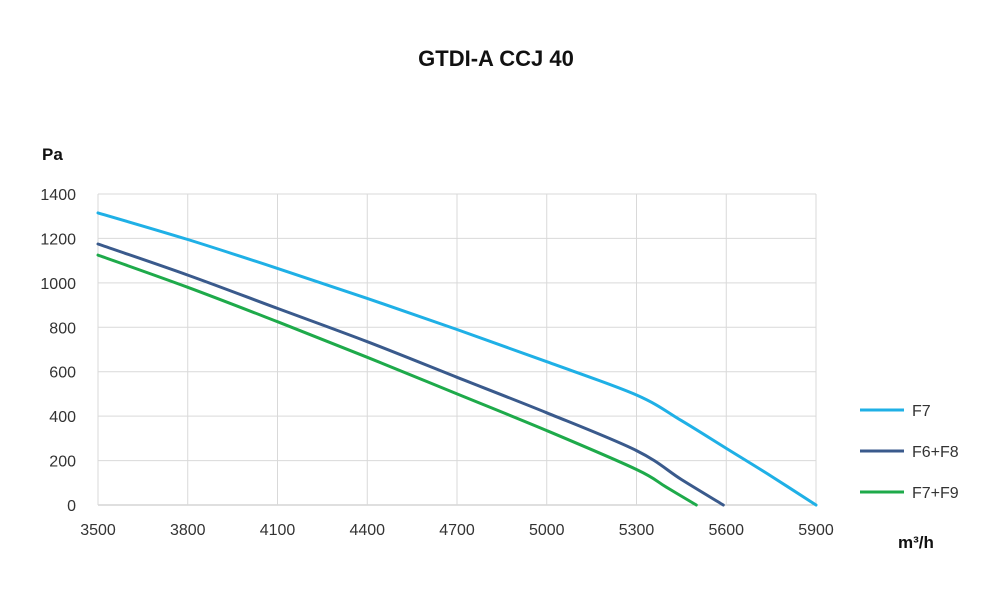 This screenshot has width=1000, height=616. I want to click on legend-label-f7-f9: F7+F9, so click(935, 493).